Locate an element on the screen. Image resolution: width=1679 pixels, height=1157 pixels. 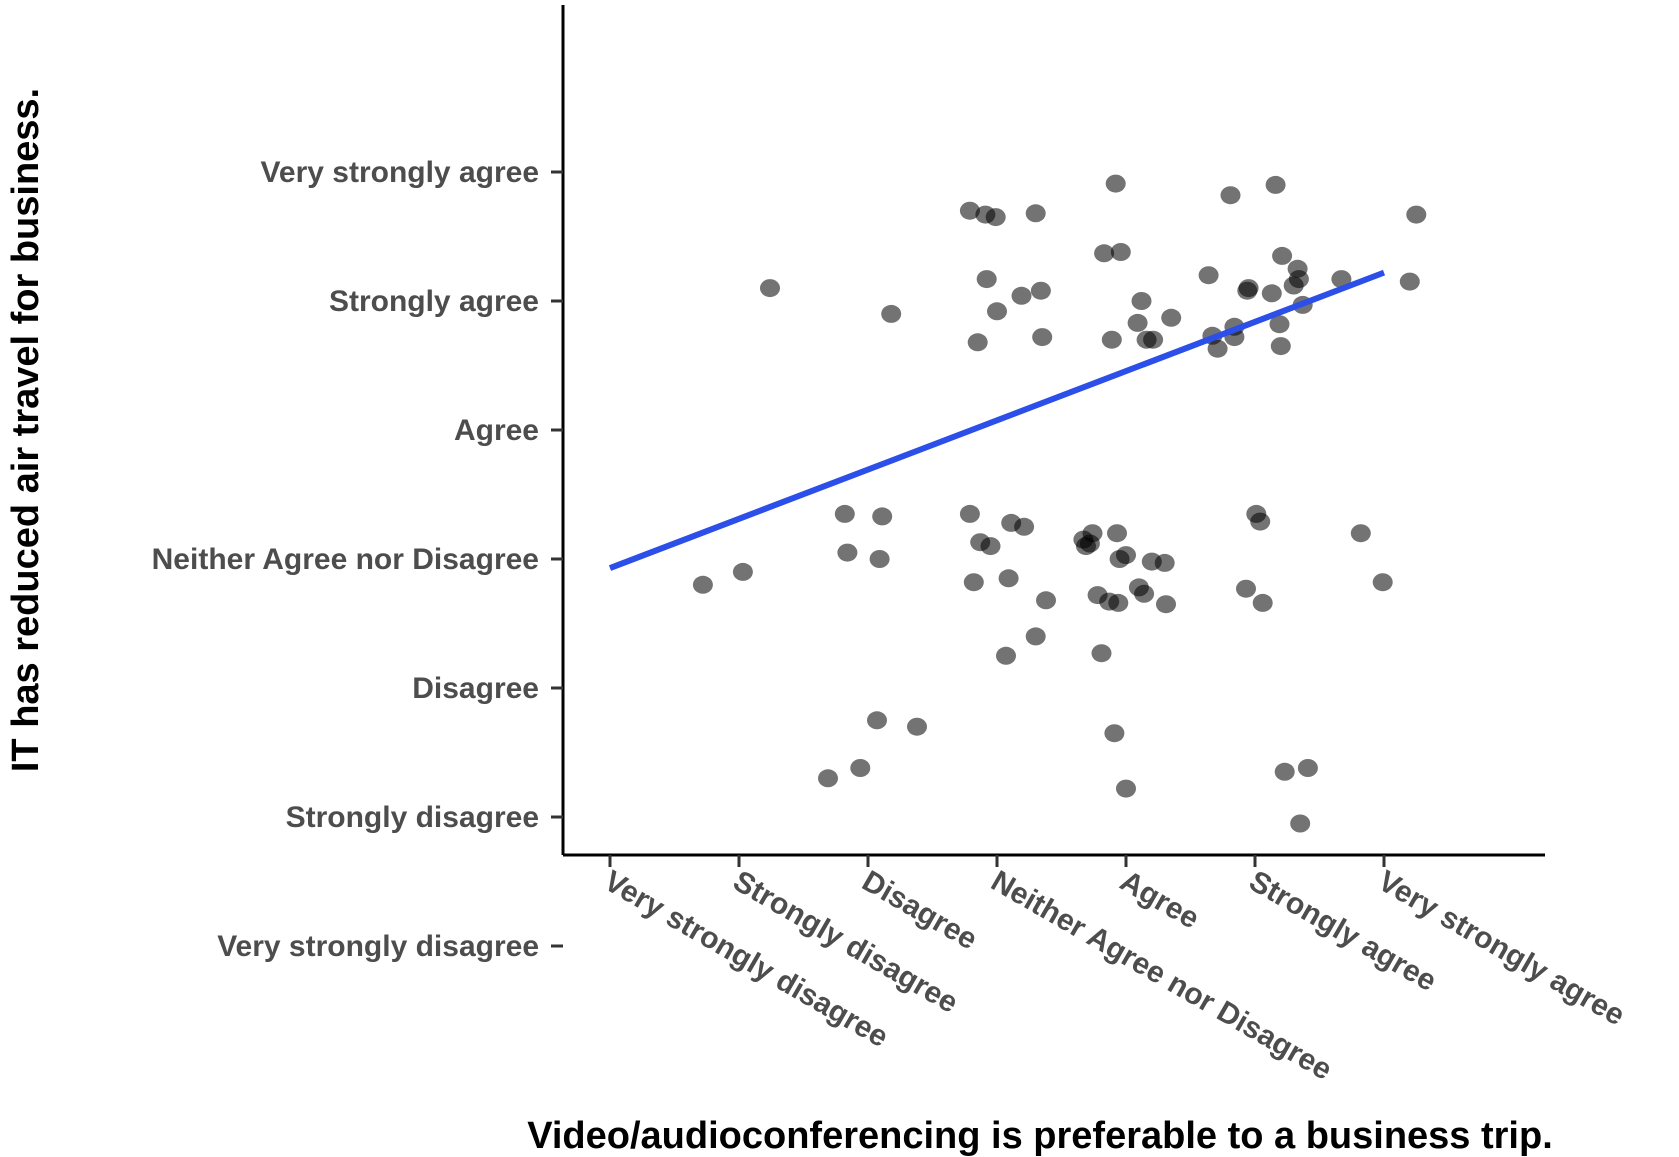
y-tick-label: Very strongly disagree is located at coordinates (378, 946).